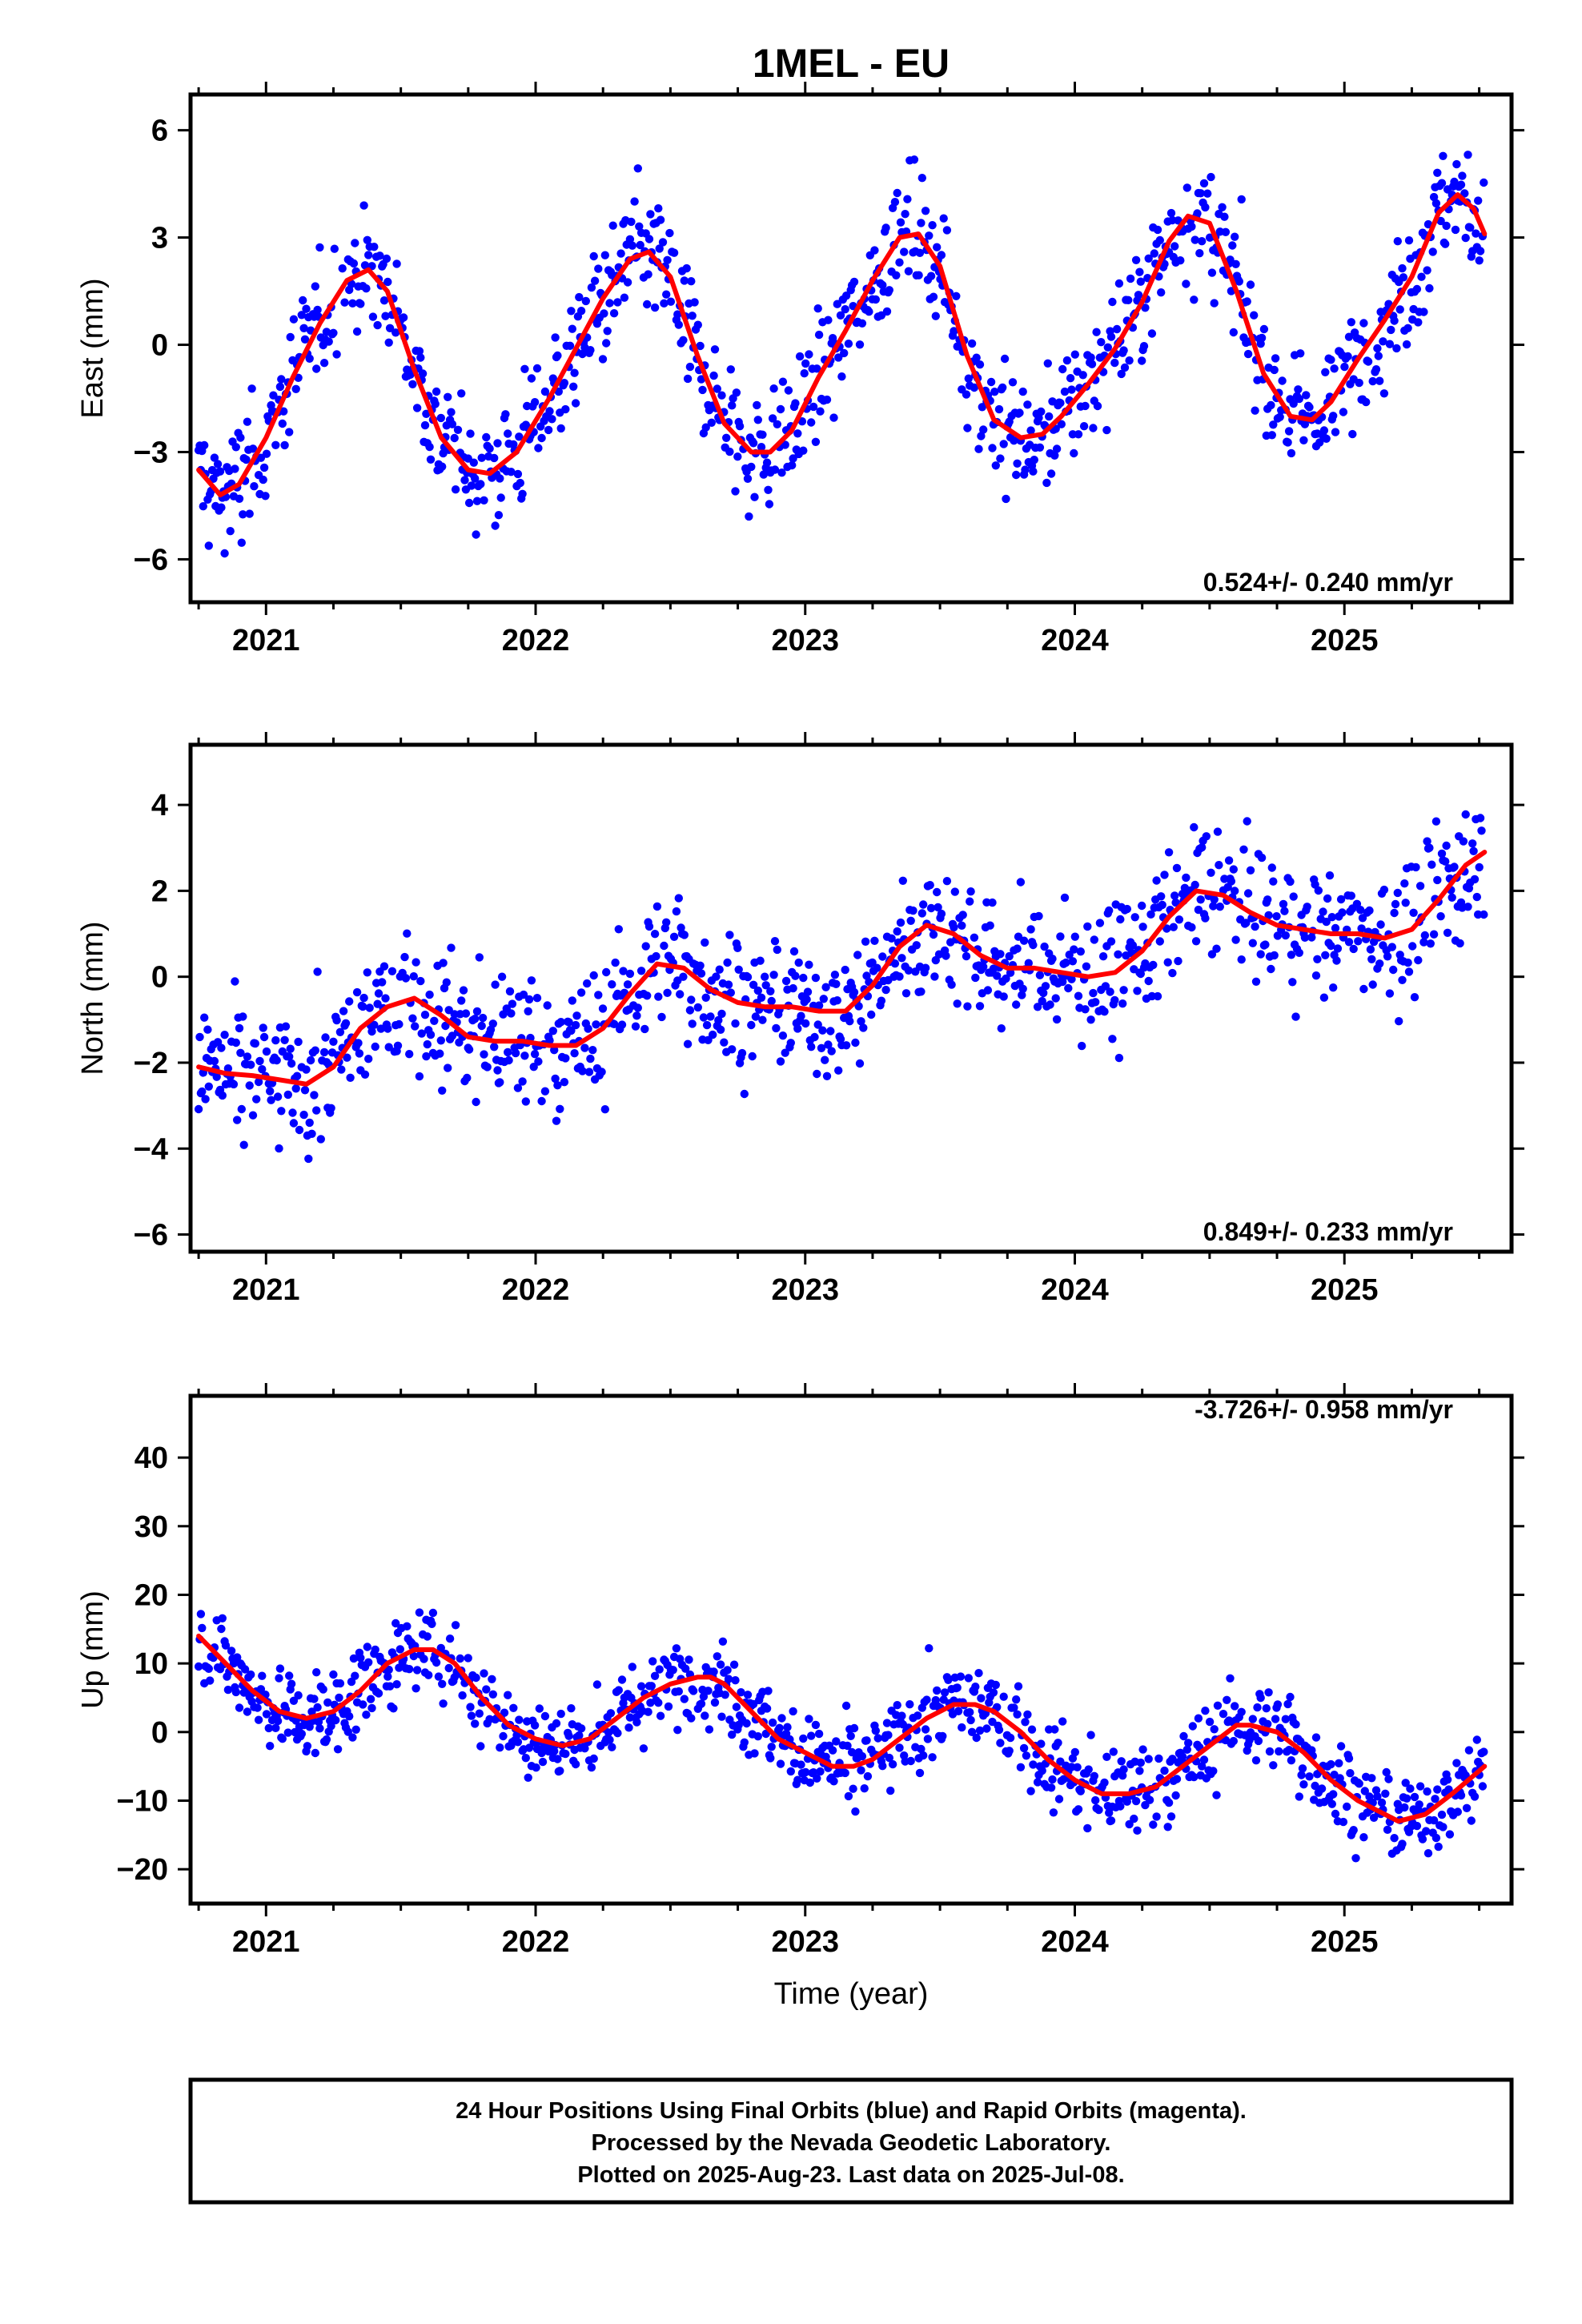 This screenshot has height=2324, width=1582. Describe the element at coordinates (842, 345) in the screenshot. I see `east-fit-curve` at that location.